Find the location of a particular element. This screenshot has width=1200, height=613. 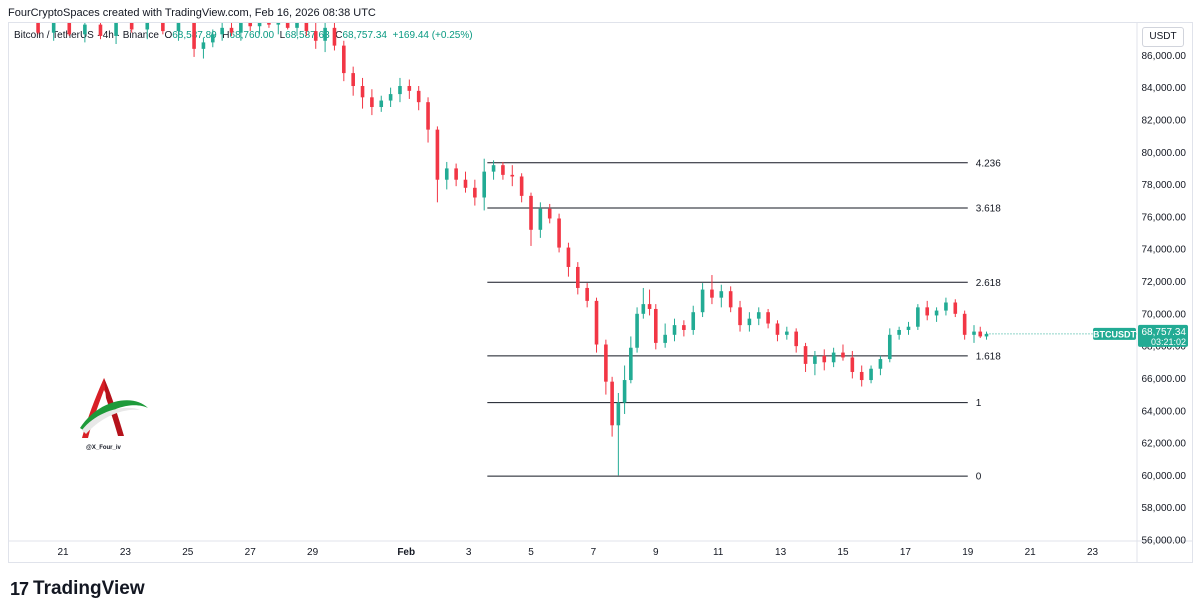

y-tick-label: 68,000.00 is located at coordinates (1164, 347).